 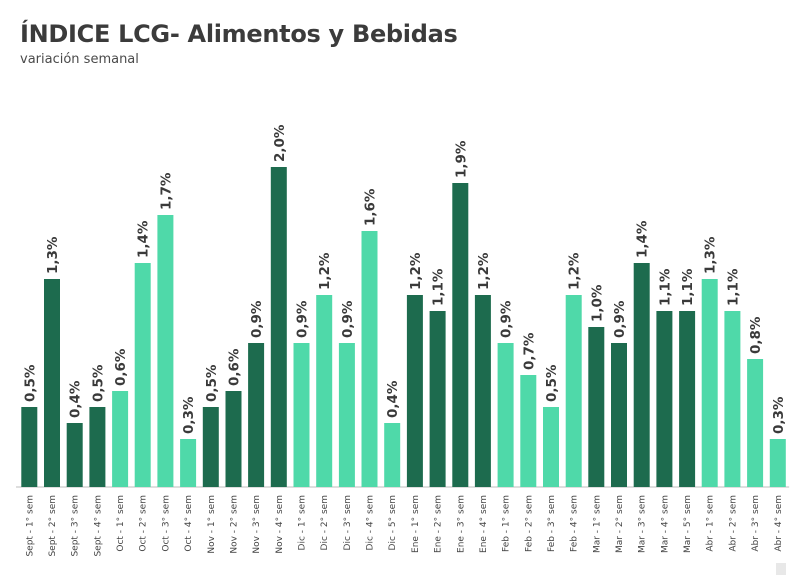 I want to click on x-tick-label: Ene - 4° sem, so click(x=484, y=524).